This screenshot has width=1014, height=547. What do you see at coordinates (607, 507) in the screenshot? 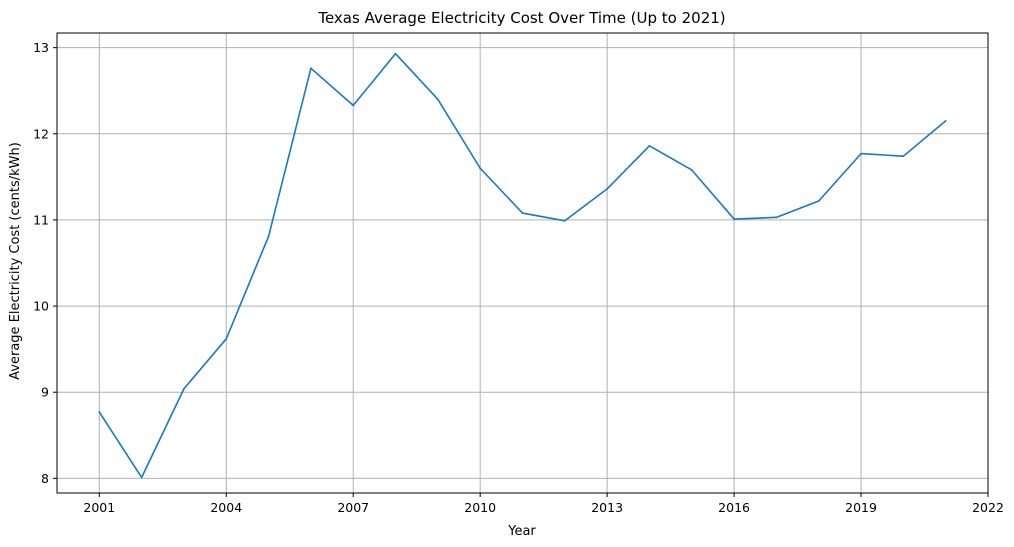
I see `x-tick-label: 2013` at bounding box center [607, 507].